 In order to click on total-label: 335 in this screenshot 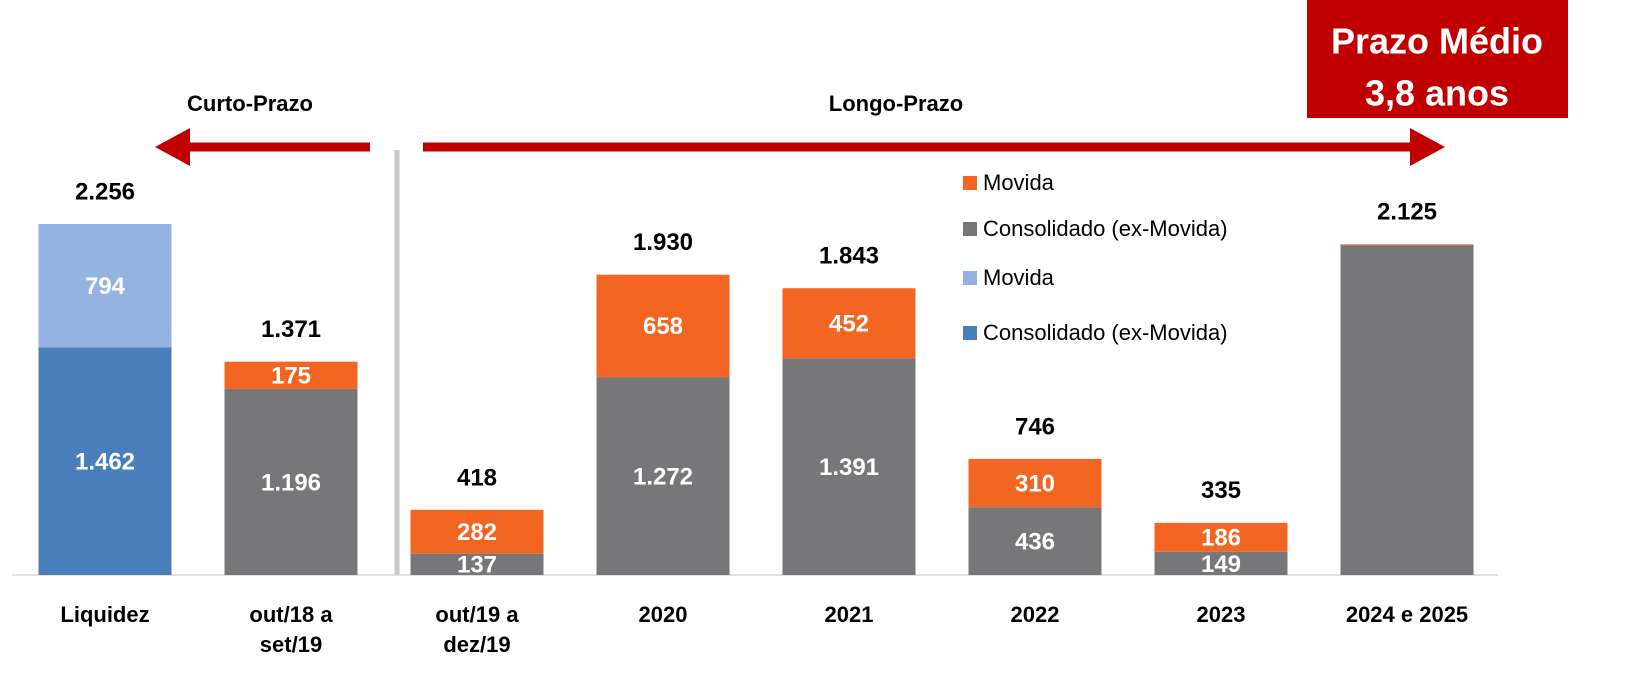, I will do `click(1221, 490)`.